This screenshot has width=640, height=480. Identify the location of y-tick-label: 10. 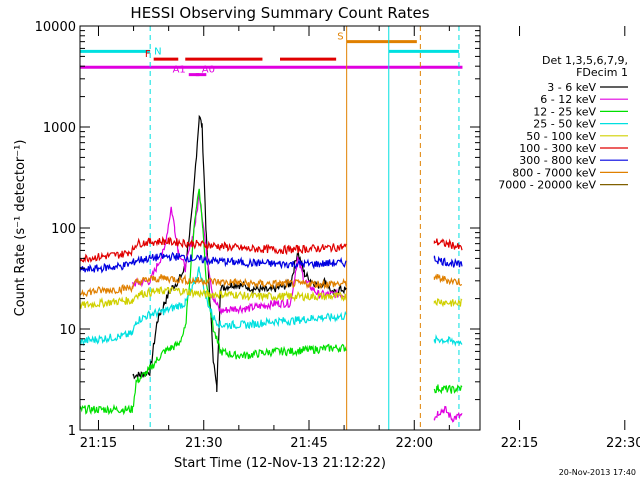
(67, 330).